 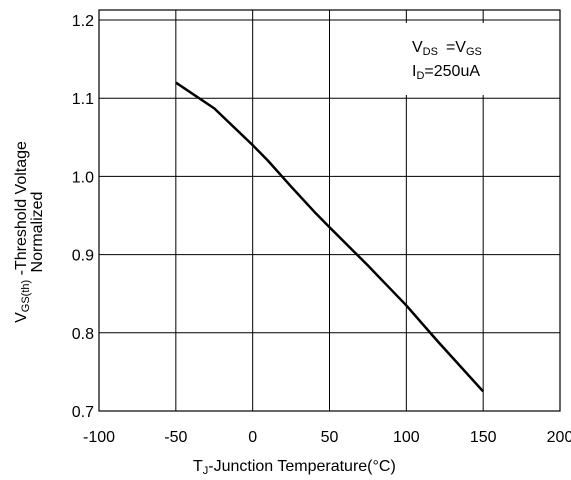 I want to click on x-tick-label: -100, so click(x=99, y=437).